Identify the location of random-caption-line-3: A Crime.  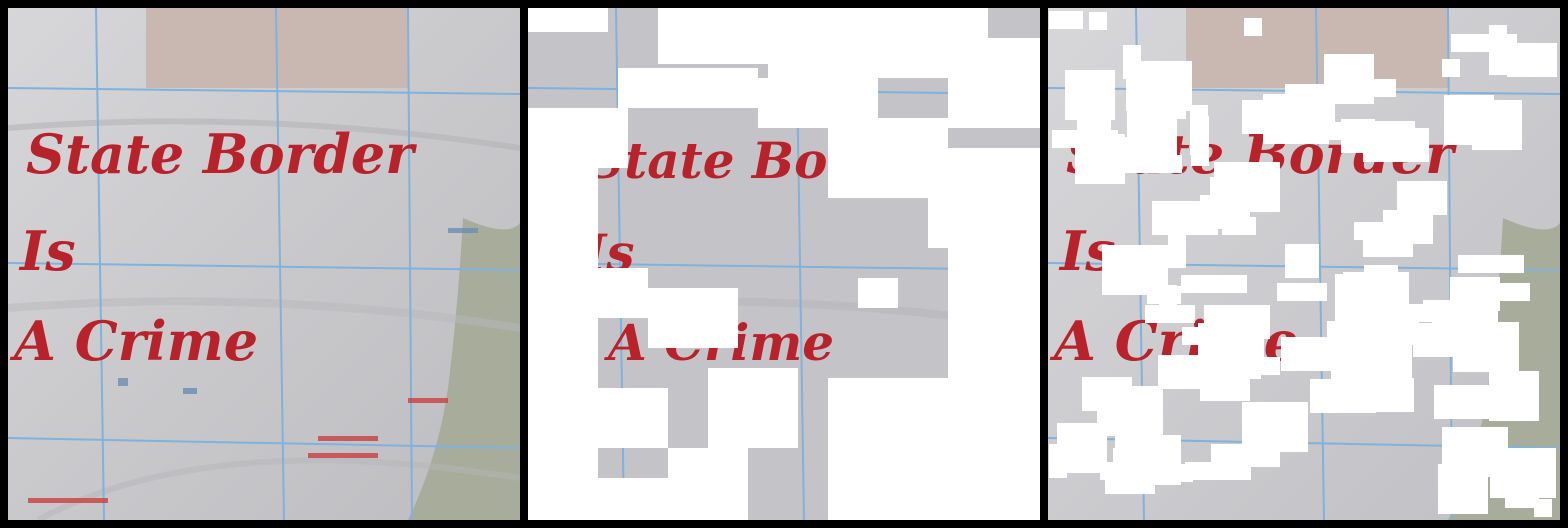
(1173, 341).